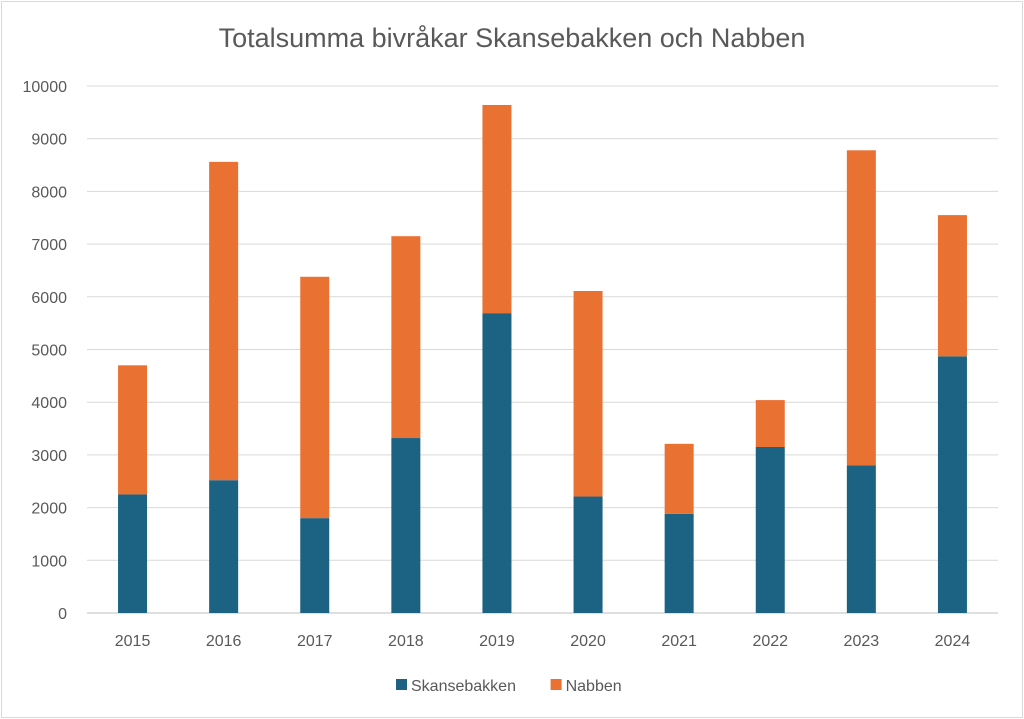  Describe the element at coordinates (315, 565) in the screenshot. I see `bar-skansebakken-2017` at that location.